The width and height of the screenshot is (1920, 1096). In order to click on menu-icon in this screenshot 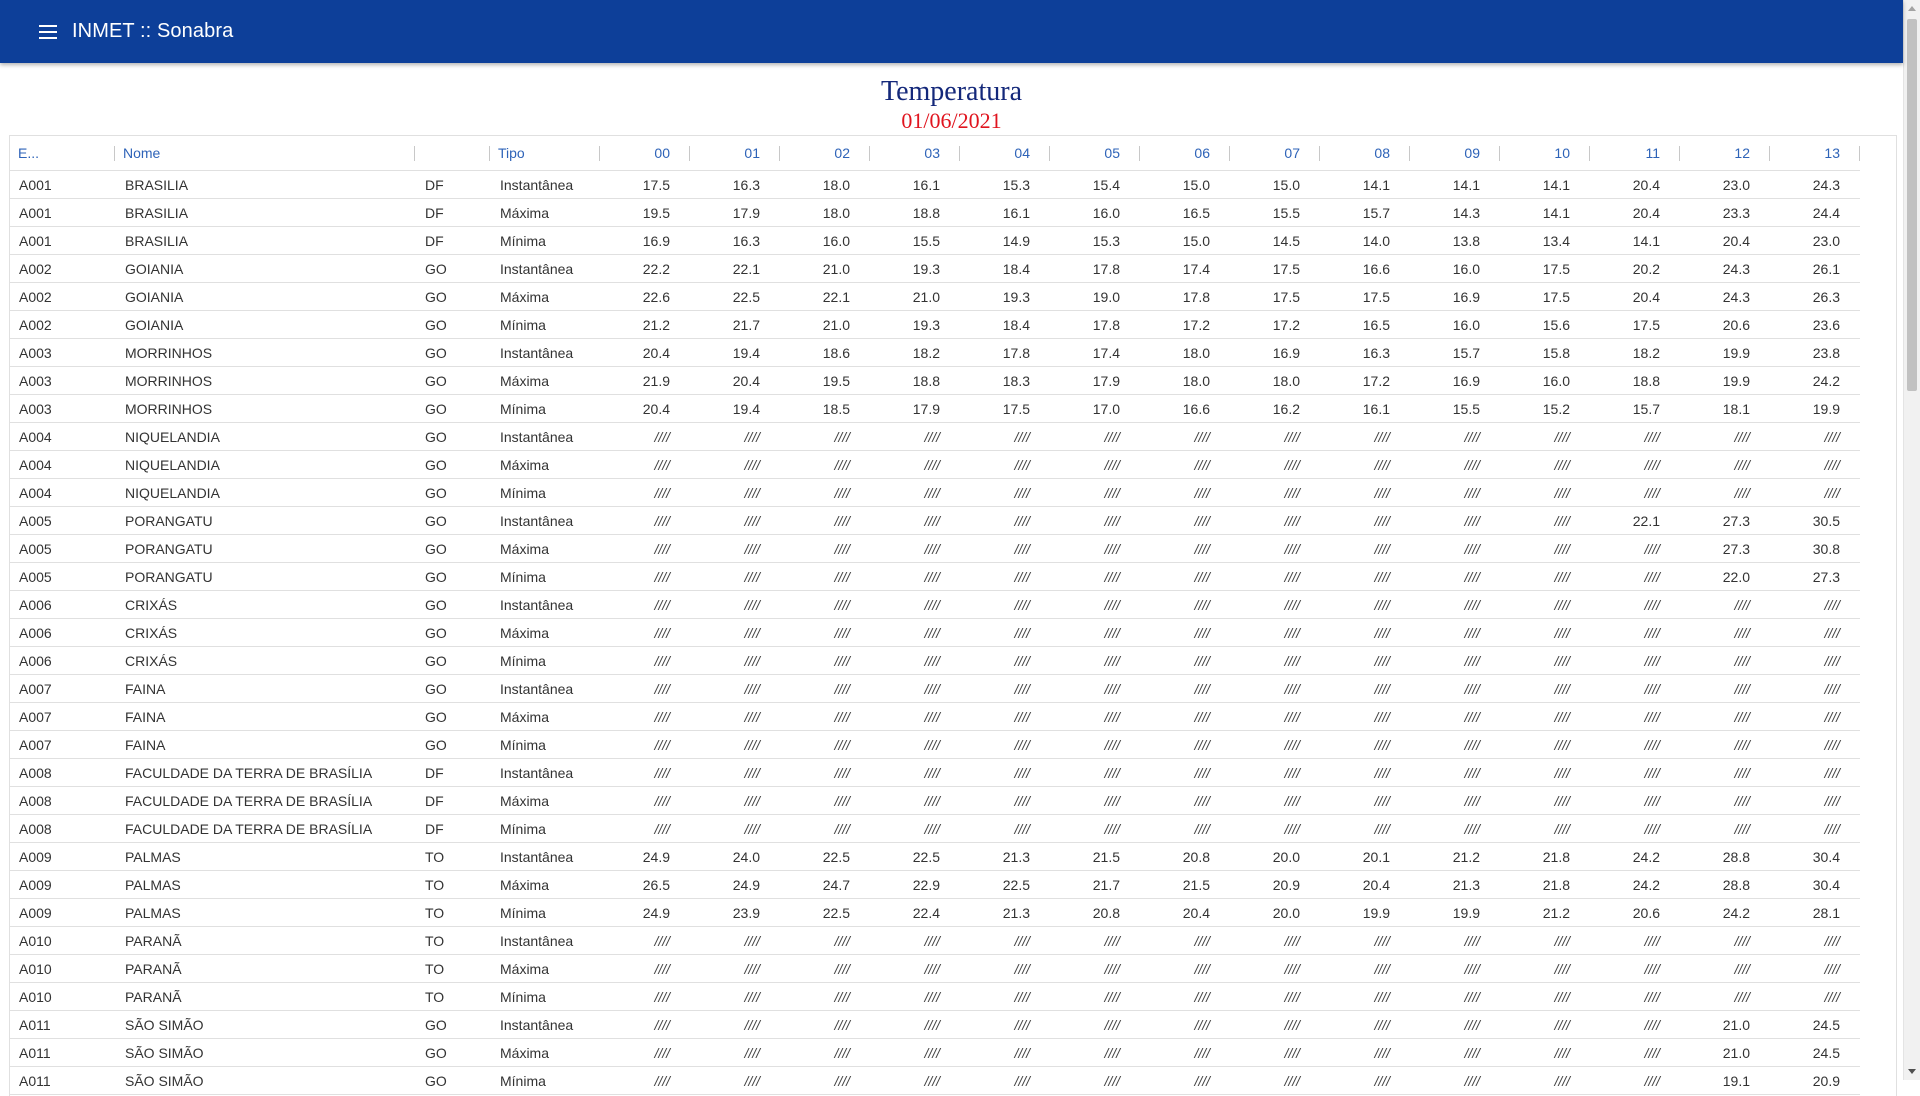, I will do `click(48, 32)`.